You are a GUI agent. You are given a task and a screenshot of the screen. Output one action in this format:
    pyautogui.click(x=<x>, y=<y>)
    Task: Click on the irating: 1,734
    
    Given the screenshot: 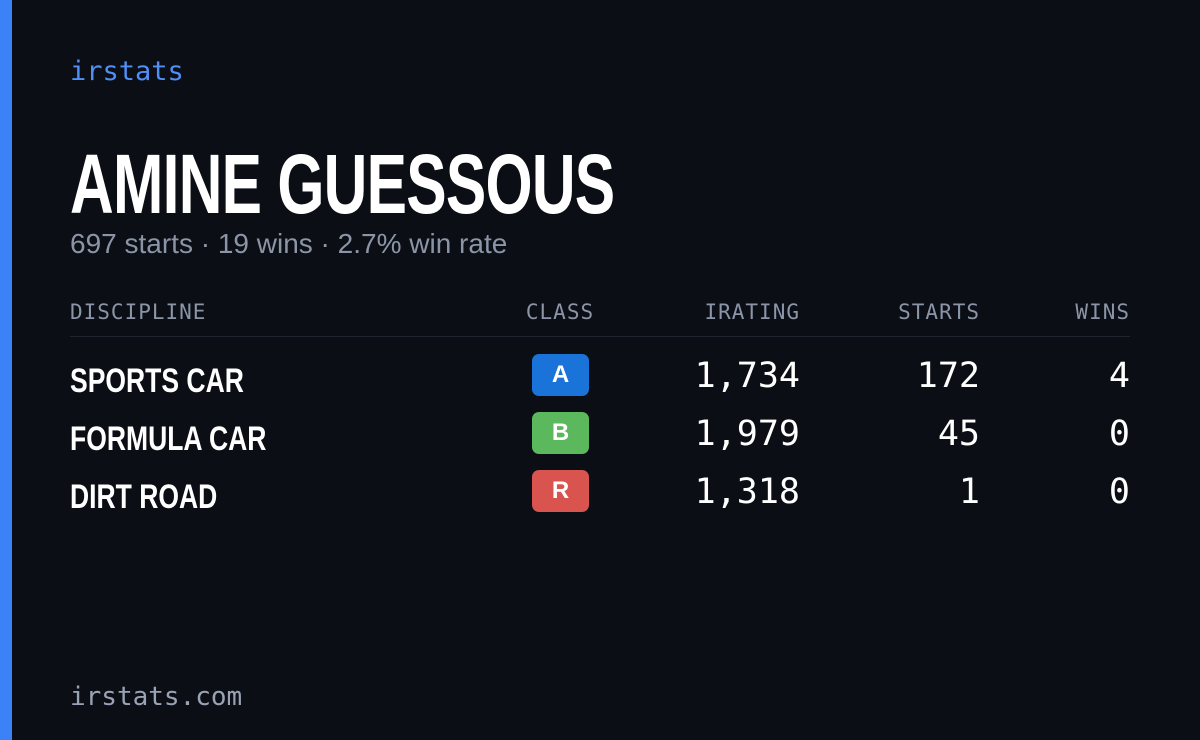 What is the action you would take?
    pyautogui.click(x=747, y=376)
    